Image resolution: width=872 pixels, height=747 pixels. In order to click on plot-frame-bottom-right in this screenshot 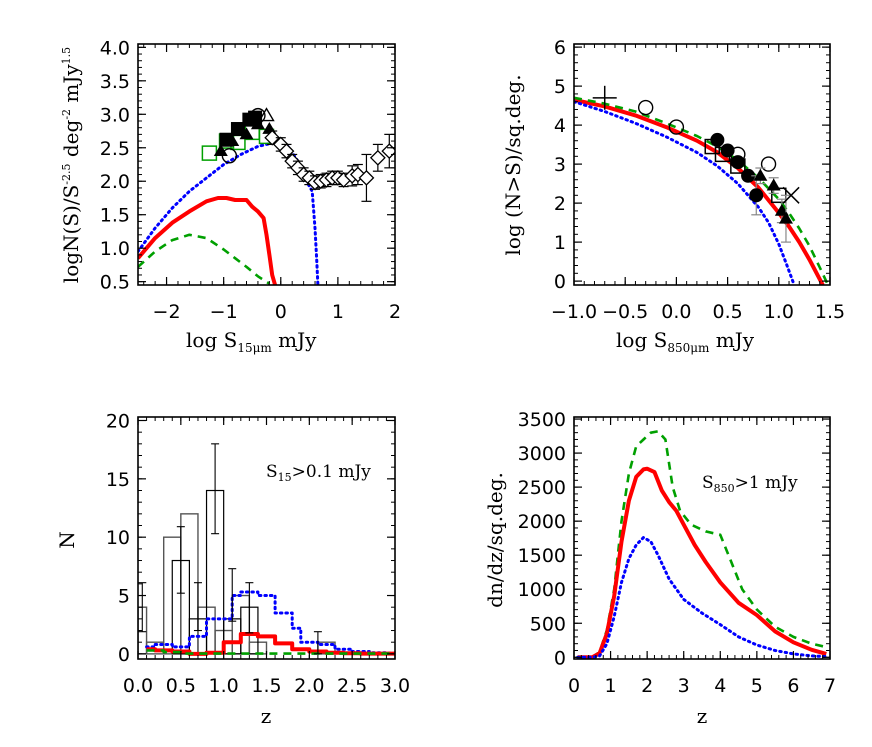, I will do `click(702, 538)`.